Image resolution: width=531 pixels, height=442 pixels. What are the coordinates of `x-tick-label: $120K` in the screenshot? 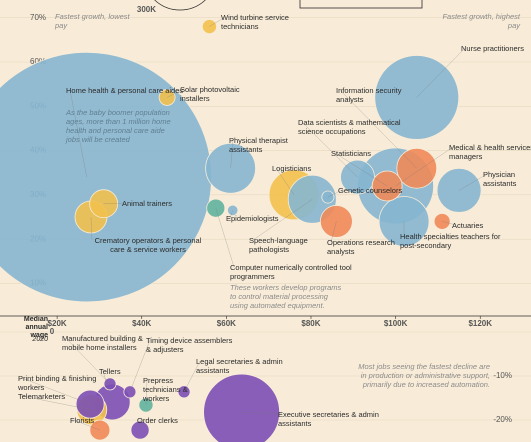 It's located at (480, 323).